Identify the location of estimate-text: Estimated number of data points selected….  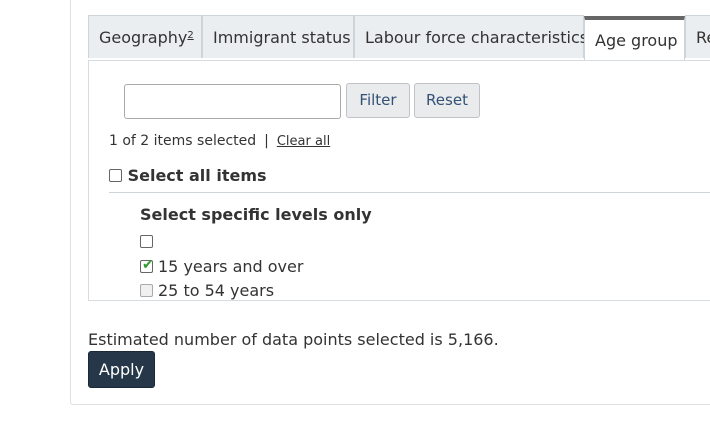
(293, 339).